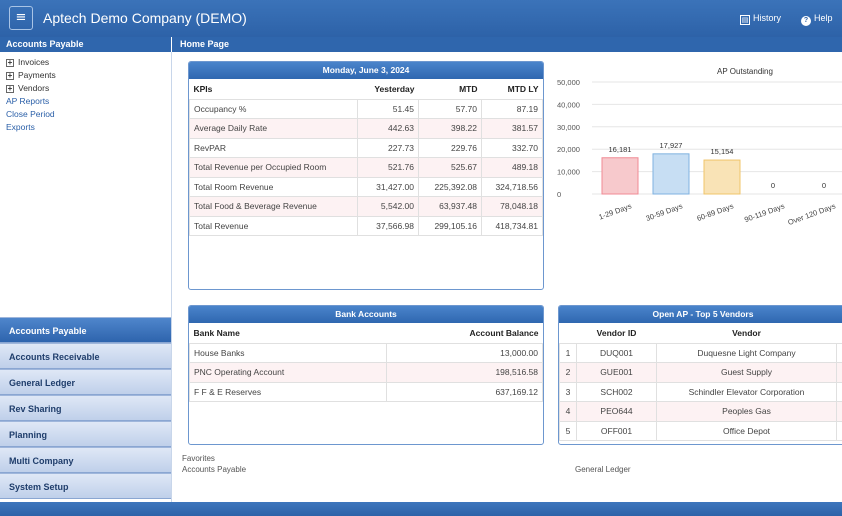 This screenshot has height=516, width=842. What do you see at coordinates (701, 333) in the screenshot?
I see `vendors-header-row: Vendor ID Vendor` at bounding box center [701, 333].